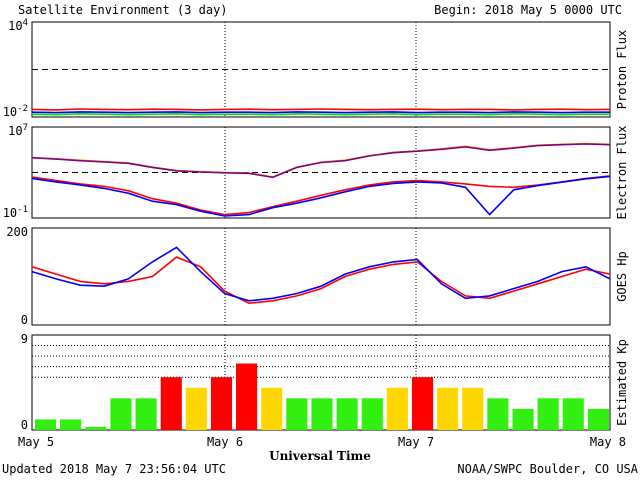 The image size is (640, 480). I want to click on hp-series-red, so click(321, 280).